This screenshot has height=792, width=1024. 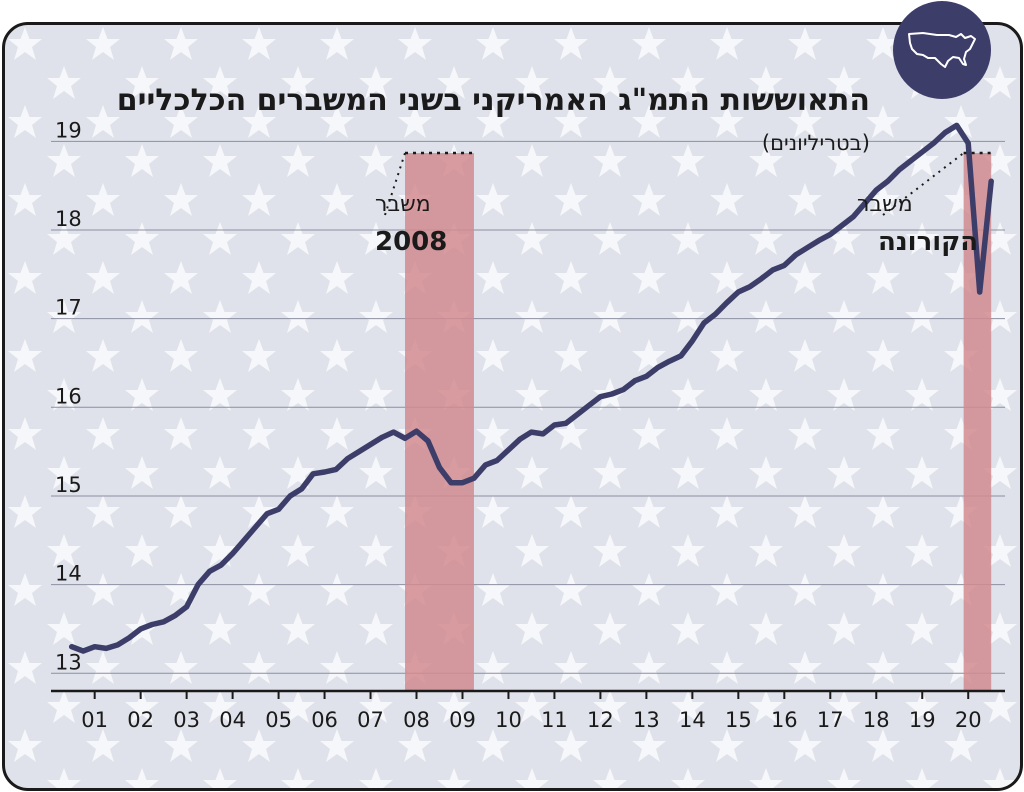 What do you see at coordinates (692, 720) in the screenshot?
I see `x-tick-label: 14` at bounding box center [692, 720].